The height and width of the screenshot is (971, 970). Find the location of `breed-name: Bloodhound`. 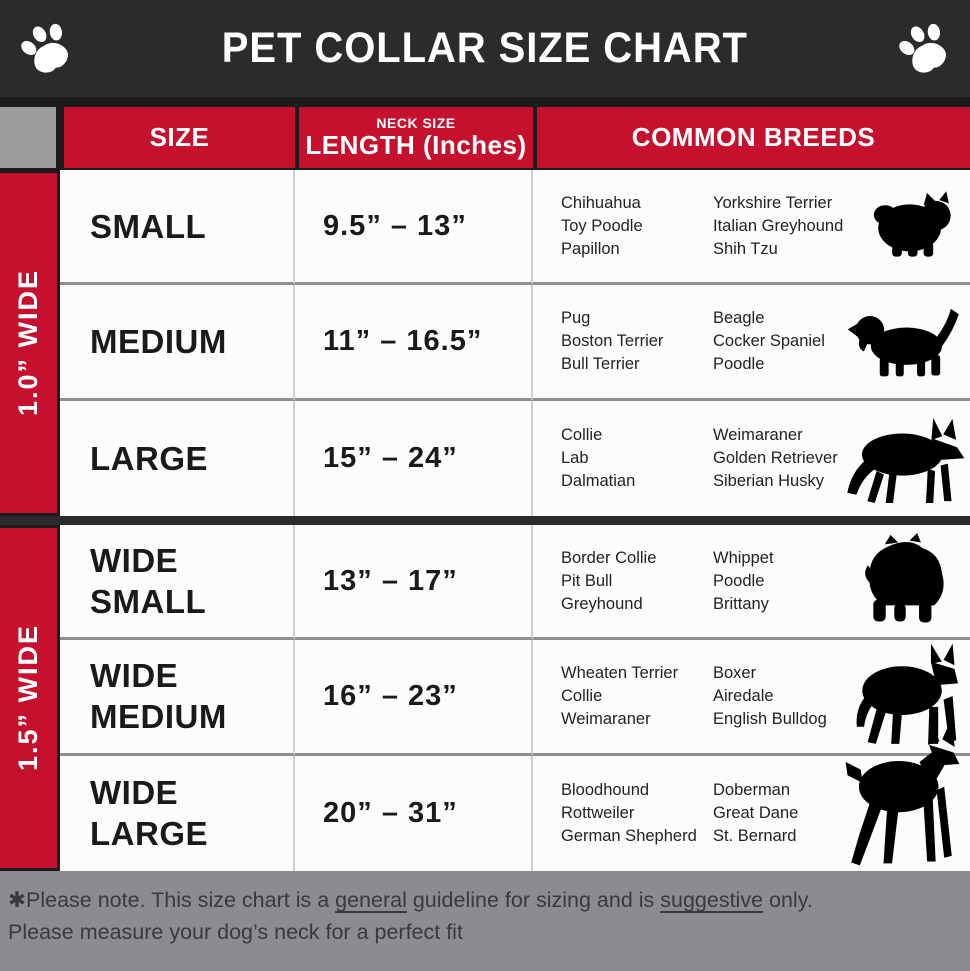

breed-name: Bloodhound is located at coordinates (605, 789).